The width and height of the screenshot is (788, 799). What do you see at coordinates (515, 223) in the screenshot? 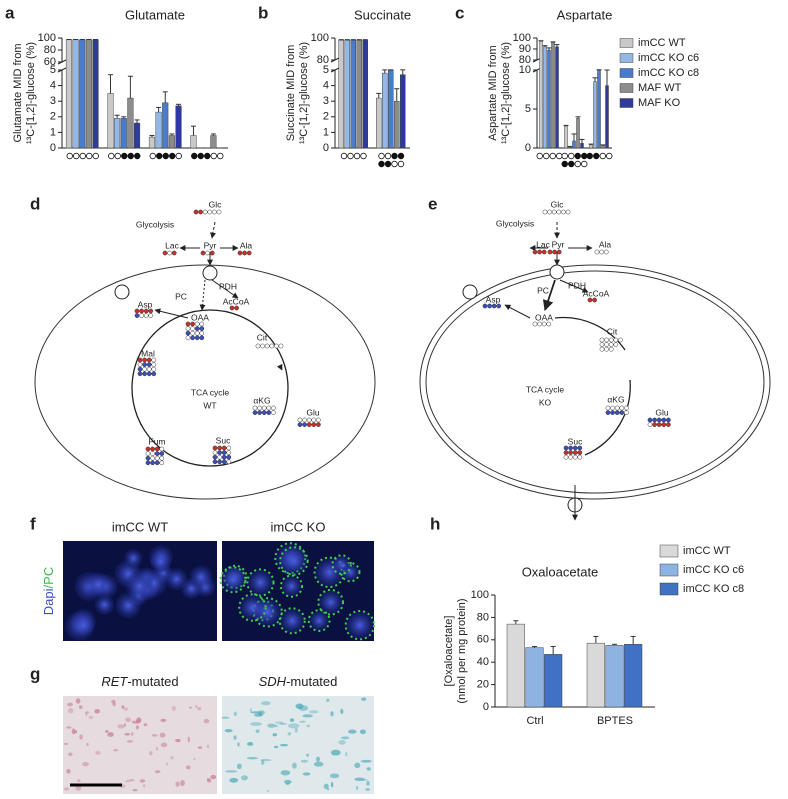
I see `diagram-label: Glycolysis` at bounding box center [515, 223].